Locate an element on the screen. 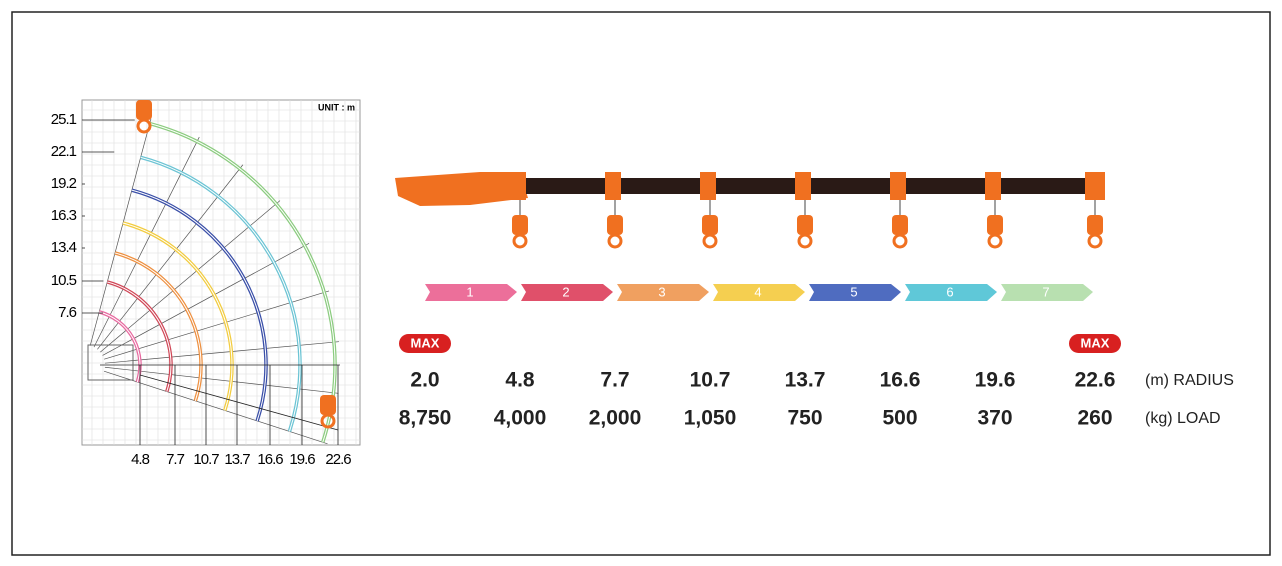  load-value: 750 is located at coordinates (804, 418).